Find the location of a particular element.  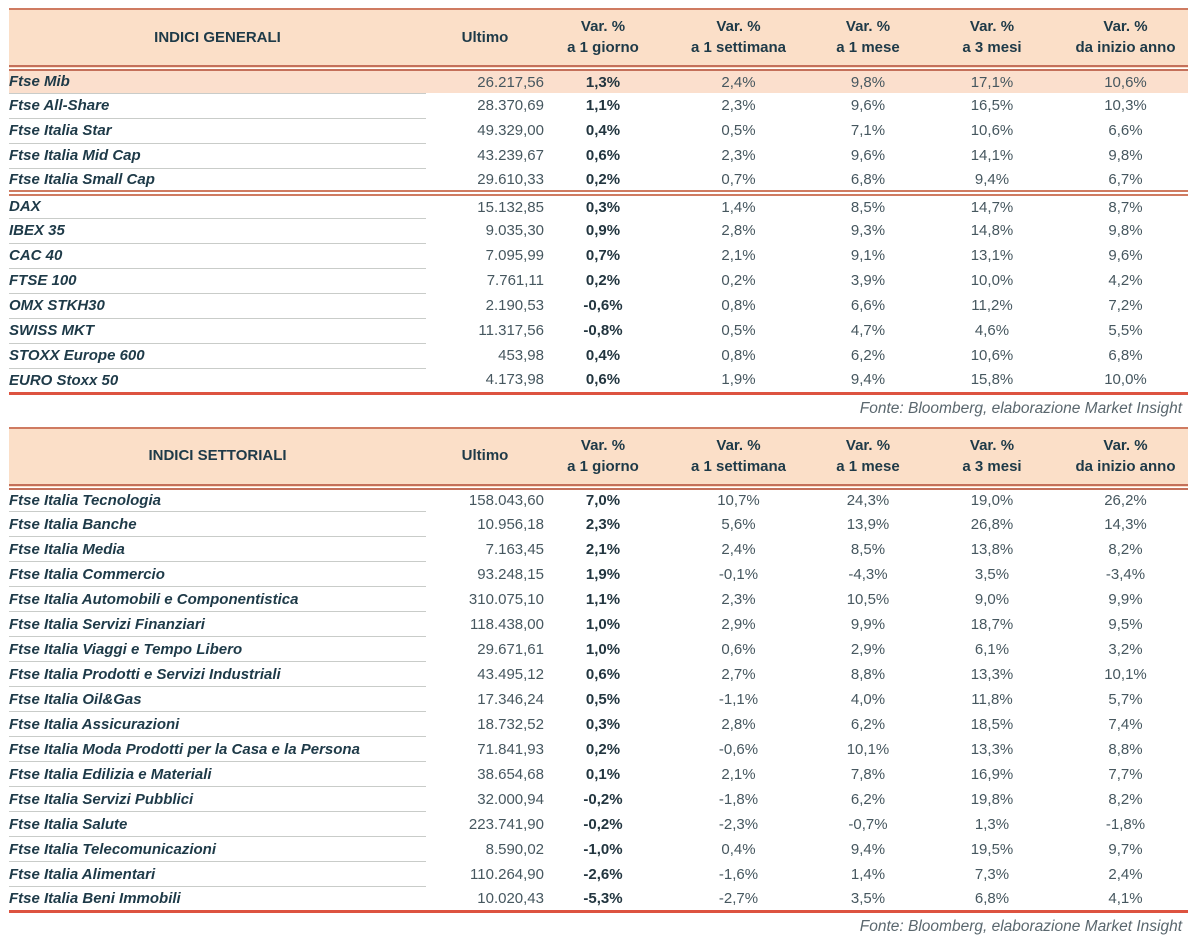

var-percent-cell: 14,7% is located at coordinates (992, 204).